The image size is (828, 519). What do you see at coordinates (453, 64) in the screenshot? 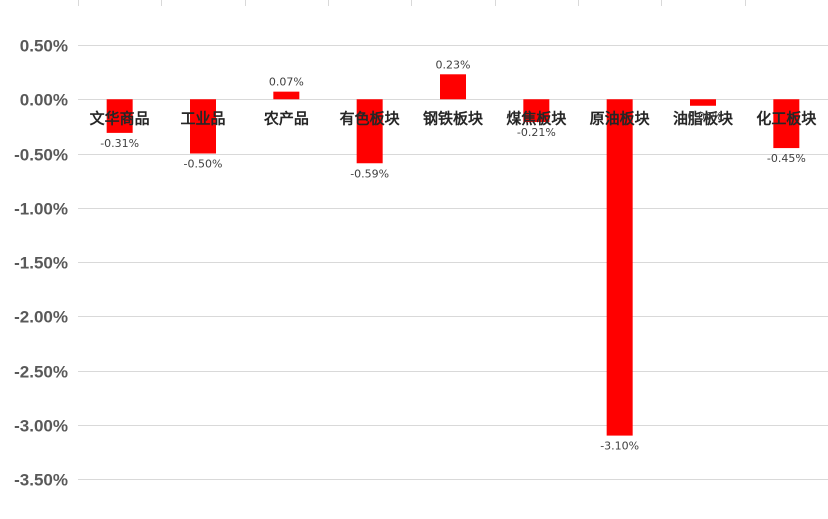
I see `data-label: 0.23%` at bounding box center [453, 64].